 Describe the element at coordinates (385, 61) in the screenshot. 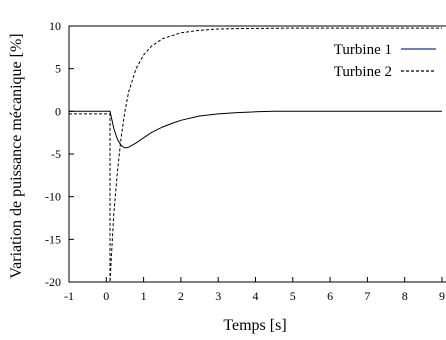

I see `legend: Turbine 1 Turbine 2` at that location.